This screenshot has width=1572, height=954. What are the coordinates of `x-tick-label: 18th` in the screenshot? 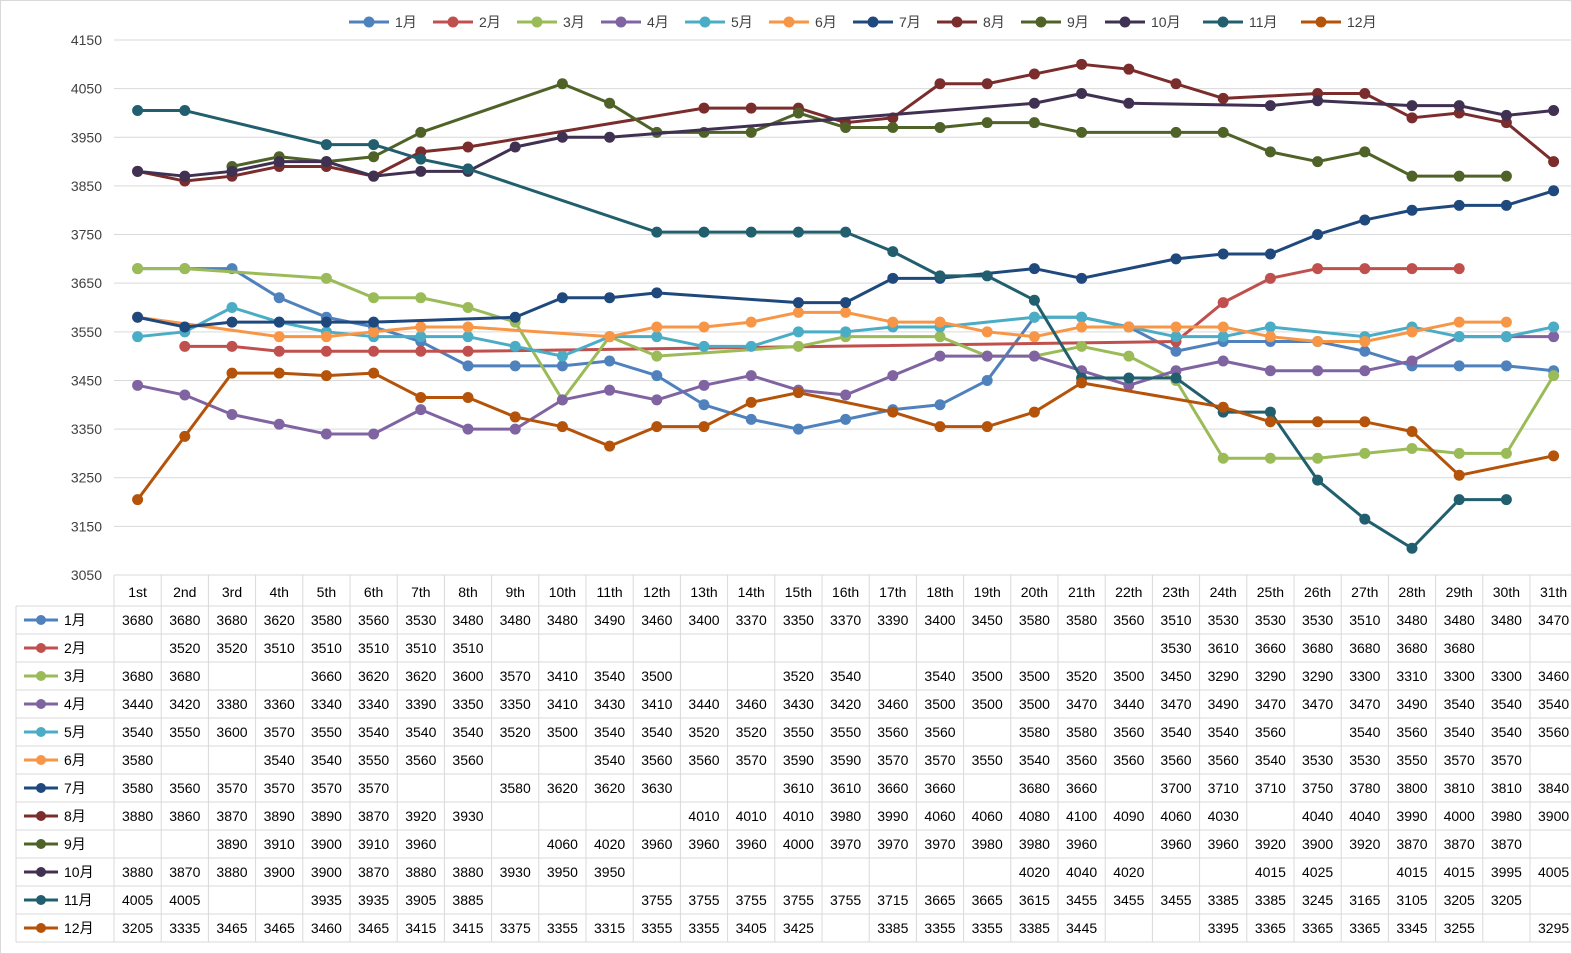 It's located at (939, 592).